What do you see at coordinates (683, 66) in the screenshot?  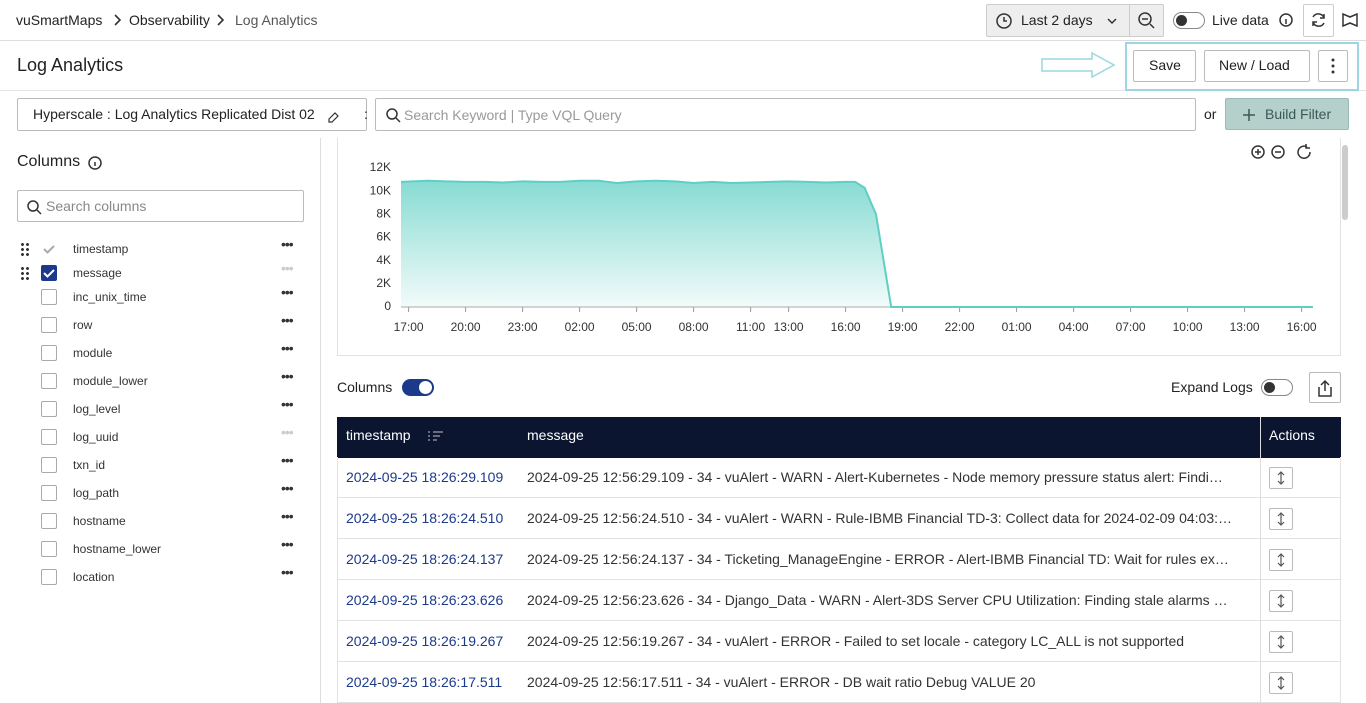 I see `toolbar` at bounding box center [683, 66].